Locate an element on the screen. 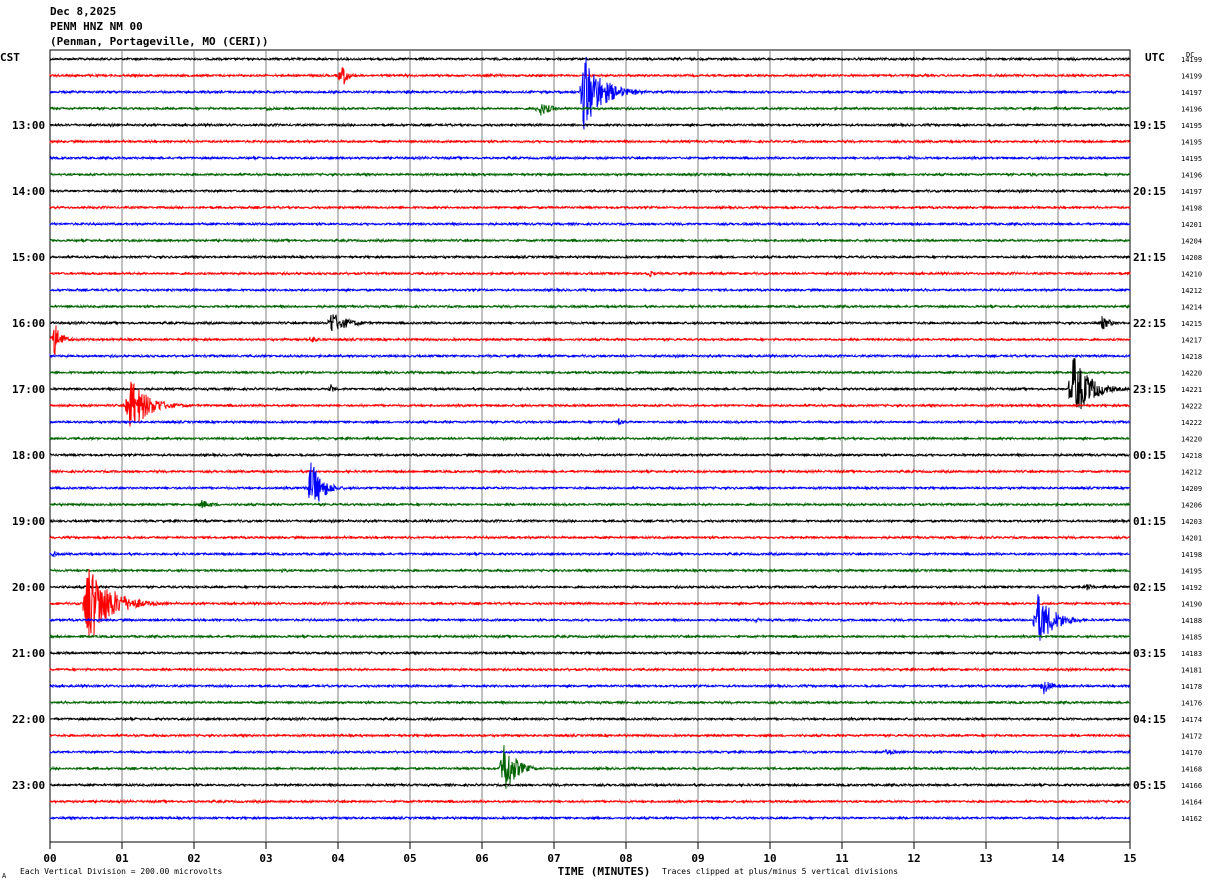 This screenshot has height=886, width=1210. dc-offset-label: 14174 is located at coordinates (1191, 720).